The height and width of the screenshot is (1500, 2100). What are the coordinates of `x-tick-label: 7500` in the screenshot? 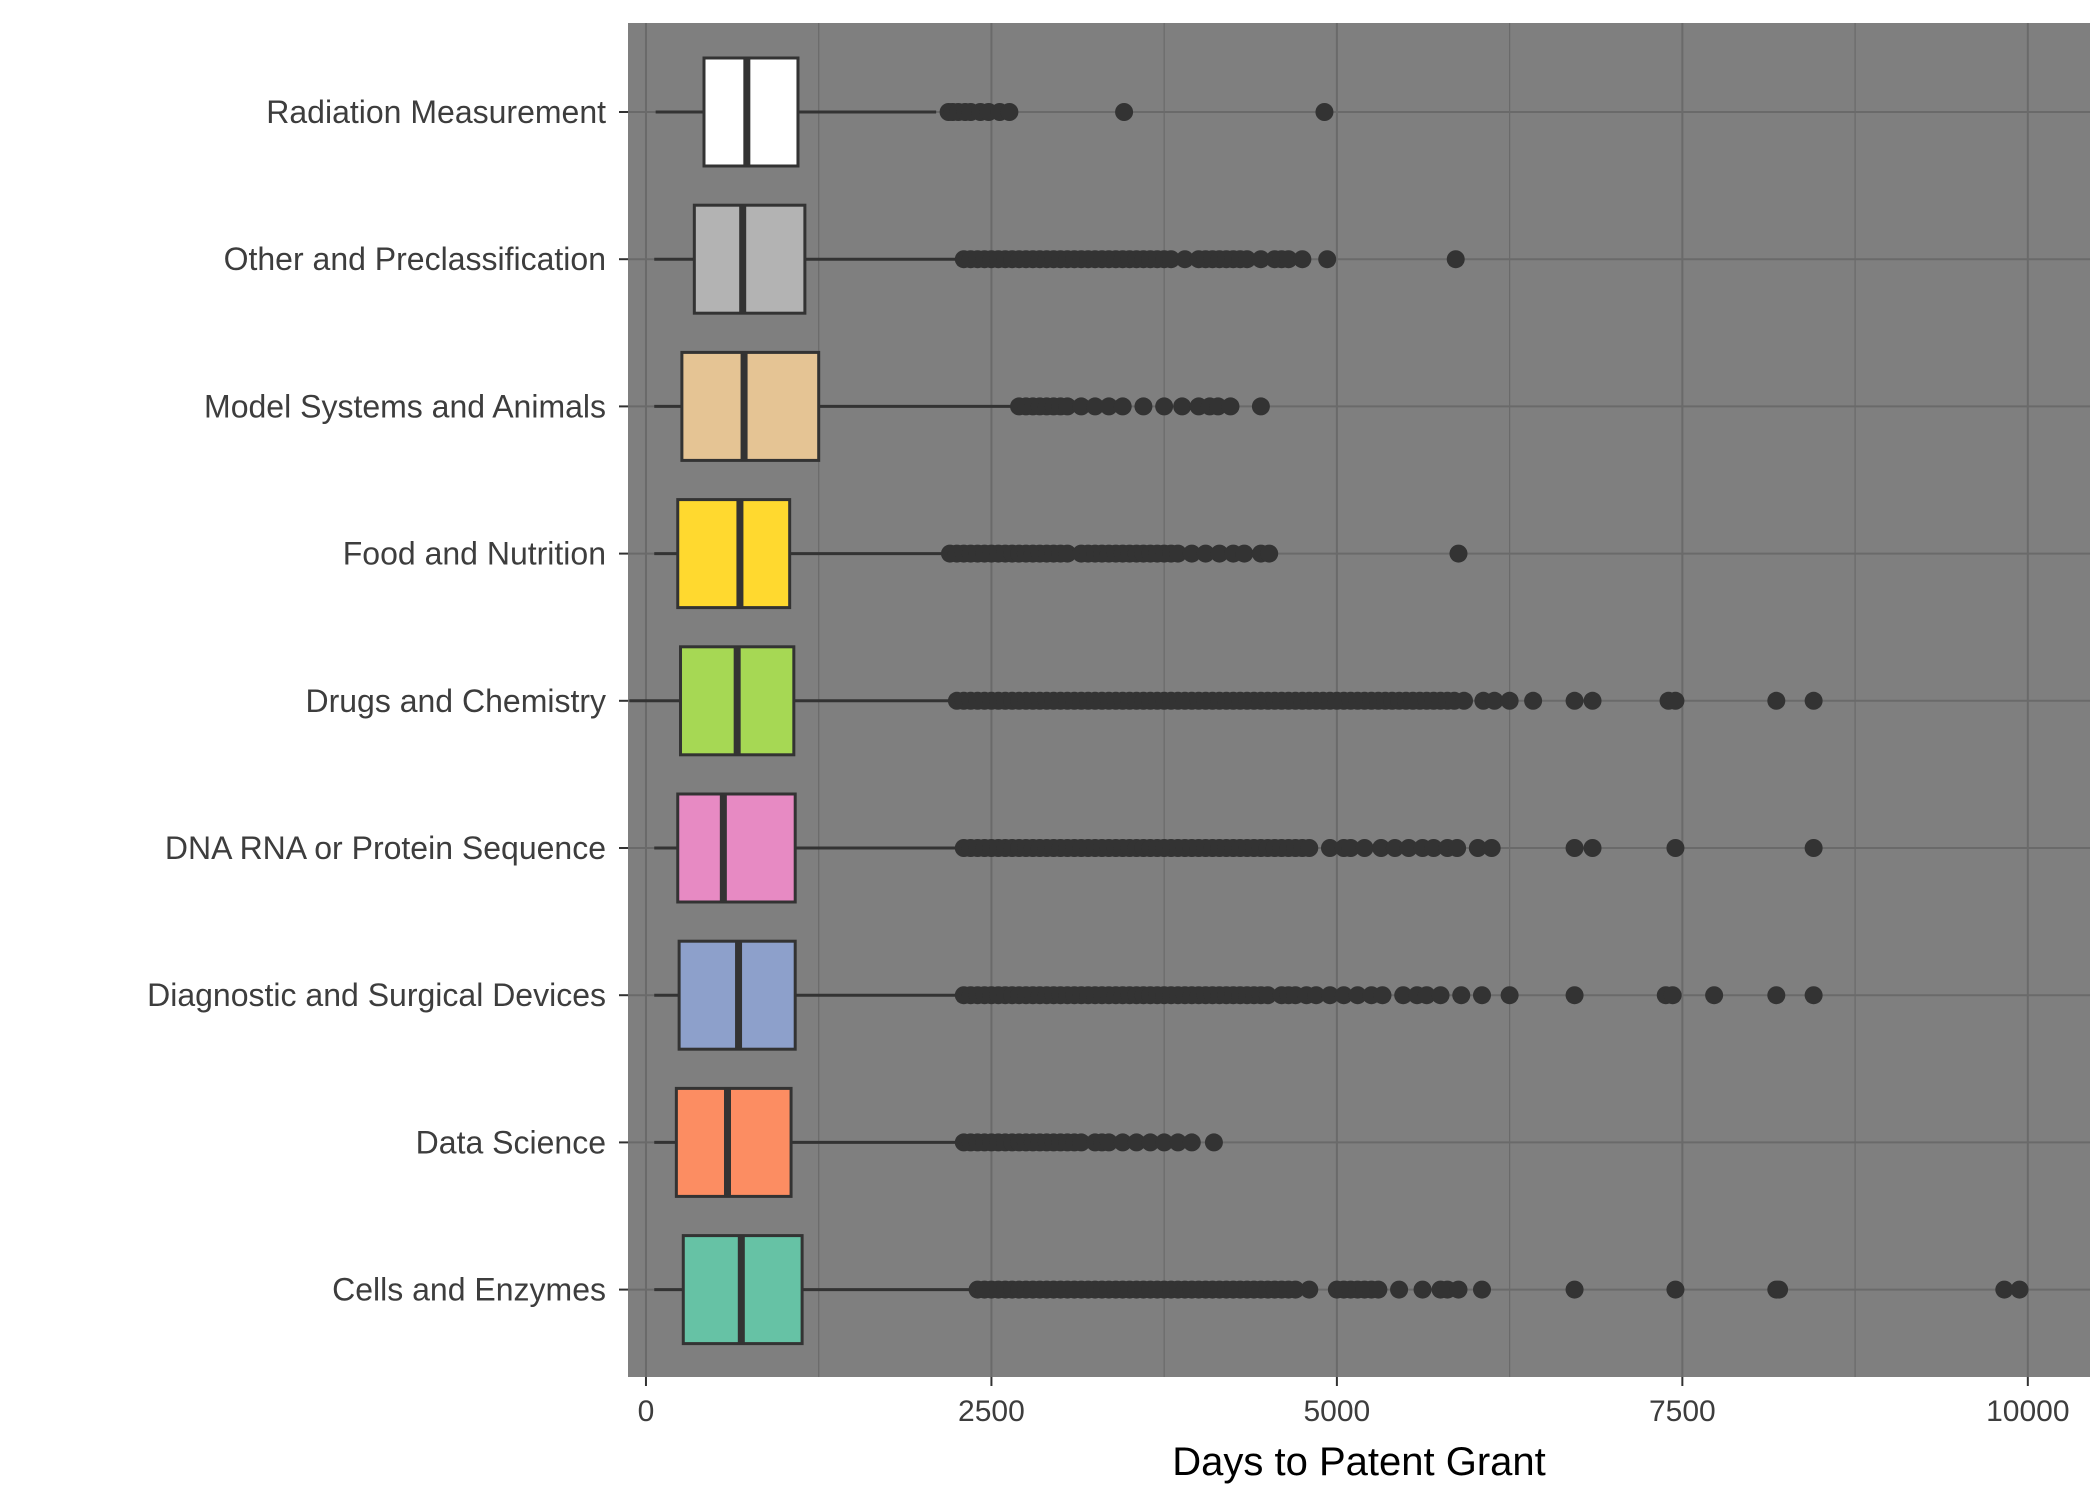 It's located at (1682, 1411).